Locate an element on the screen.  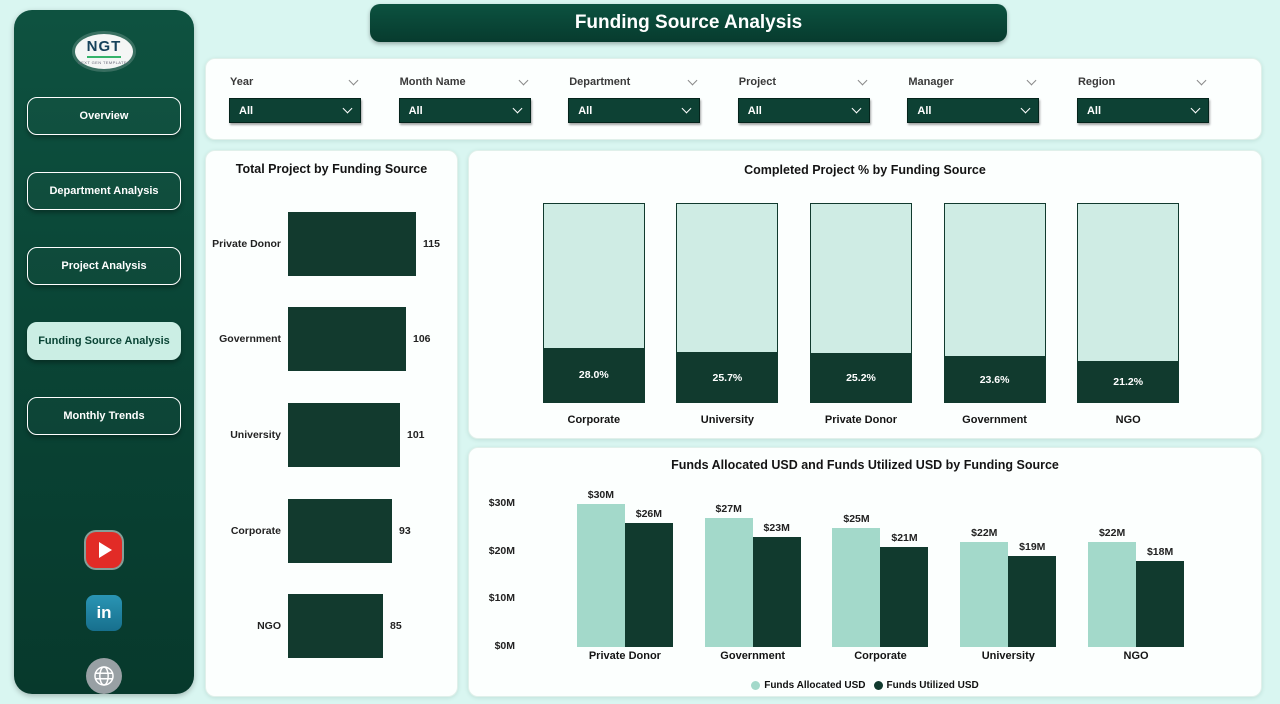
sidebar-item-monthly-trends: Monthly Trends is located at coordinates (104, 416).